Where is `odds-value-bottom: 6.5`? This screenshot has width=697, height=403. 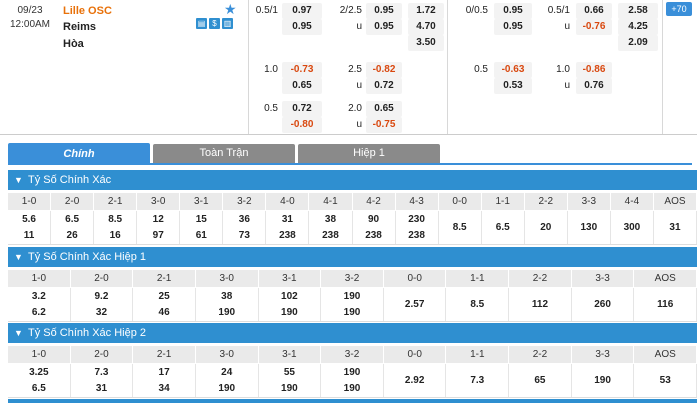
odds-value-bottom: 6.5 is located at coordinates (38, 388).